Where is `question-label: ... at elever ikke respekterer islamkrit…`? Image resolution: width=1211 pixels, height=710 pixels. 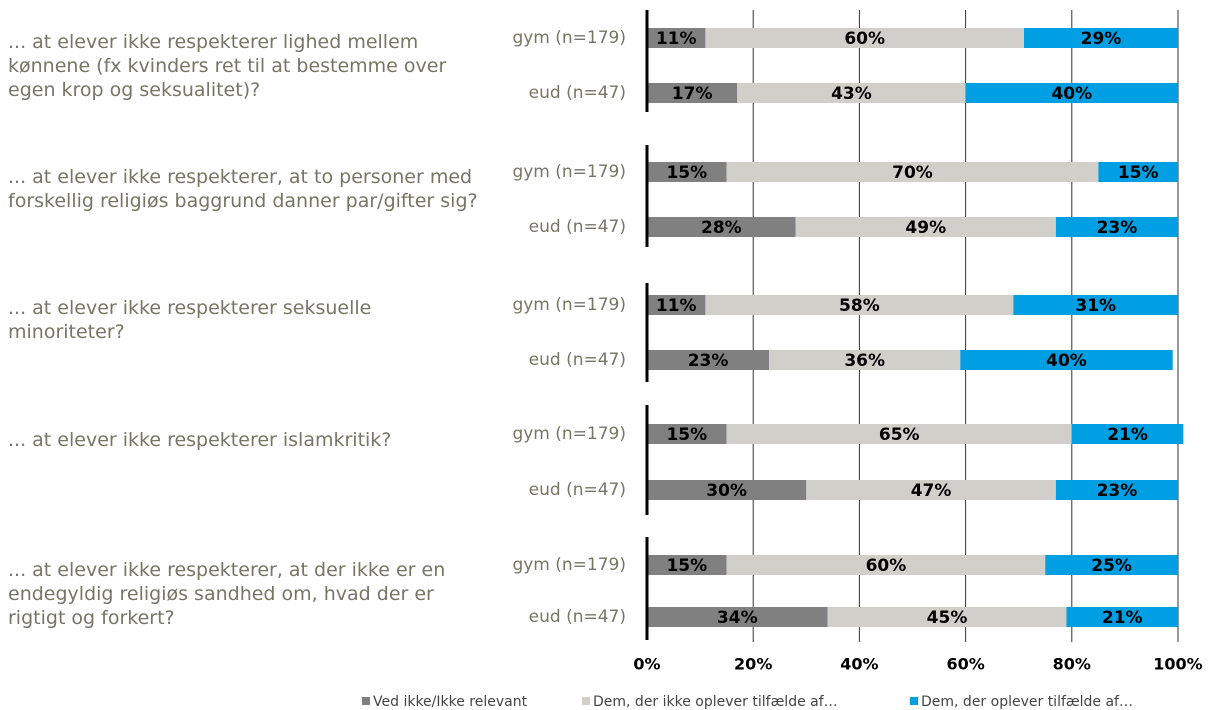 question-label: ... at elever ikke respekterer islamkrit… is located at coordinates (200, 440).